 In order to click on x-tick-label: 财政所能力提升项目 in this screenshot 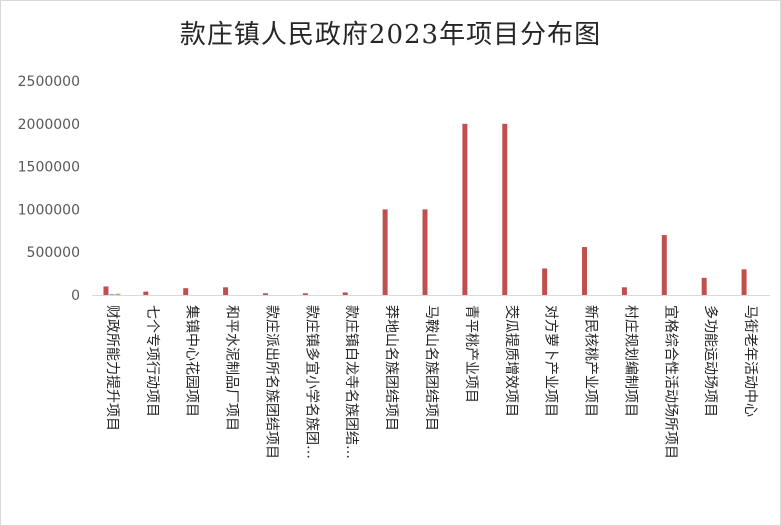, I will do `click(112, 368)`.